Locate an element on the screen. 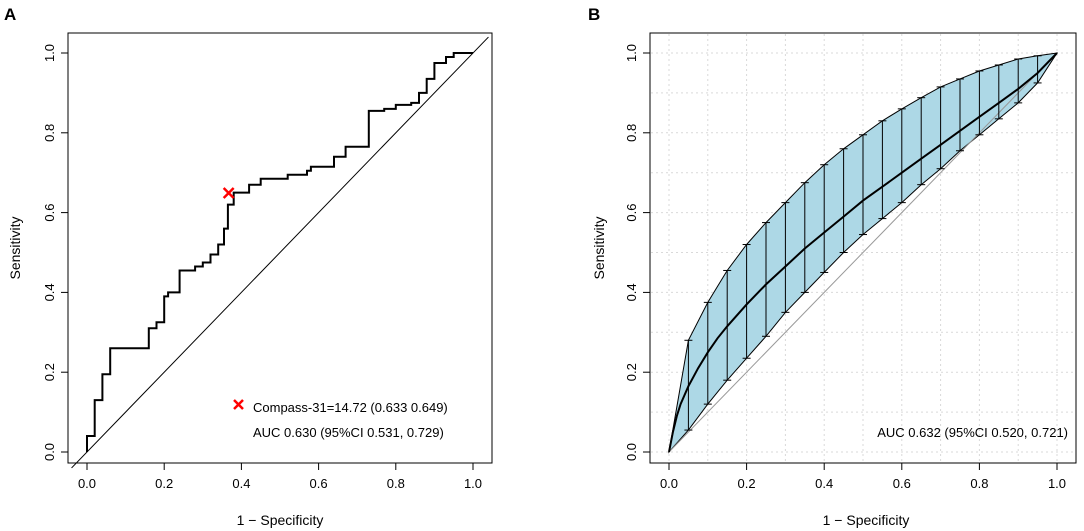 Image resolution: width=1084 pixels, height=531 pixels. panel-a-legend-cutoff: Compass-31=14.72 (0.633 0.649) is located at coordinates (350, 407).